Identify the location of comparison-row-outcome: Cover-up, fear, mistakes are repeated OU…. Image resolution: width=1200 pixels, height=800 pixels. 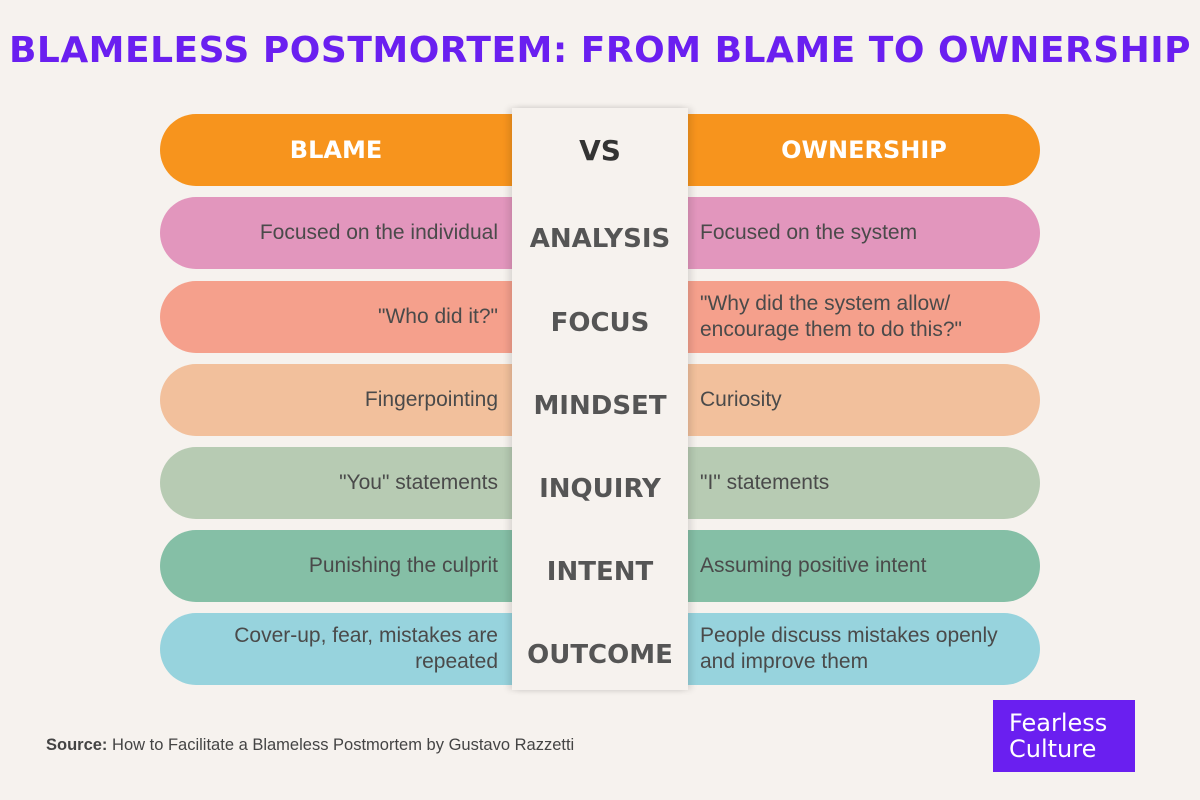
(600, 649).